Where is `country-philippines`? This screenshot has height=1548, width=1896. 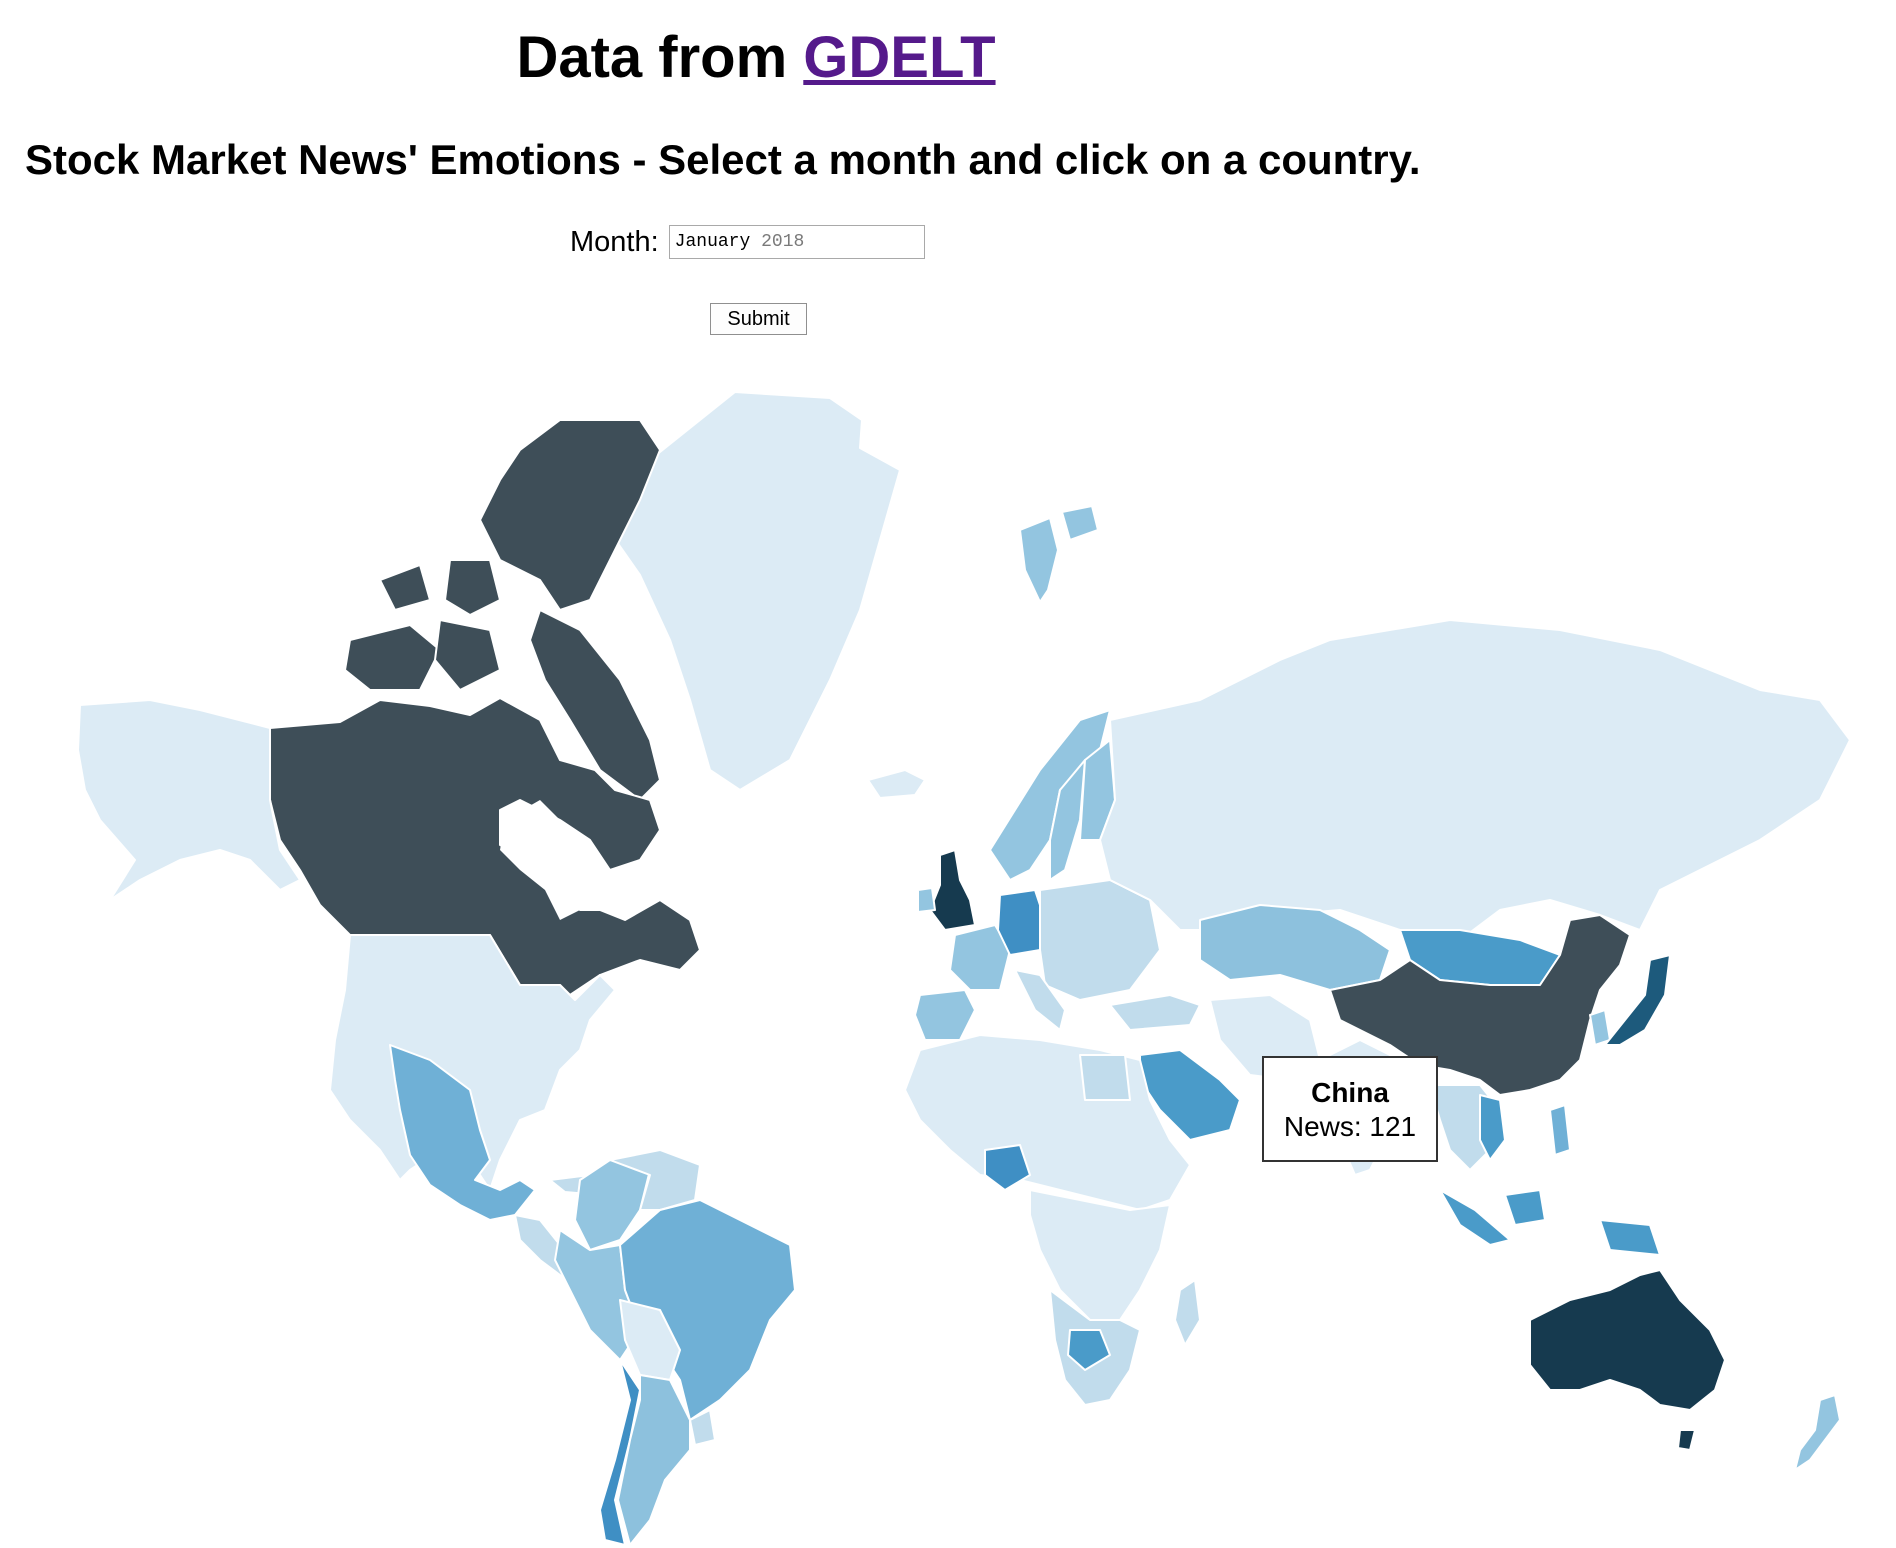
country-philippines is located at coordinates (1560, 1130).